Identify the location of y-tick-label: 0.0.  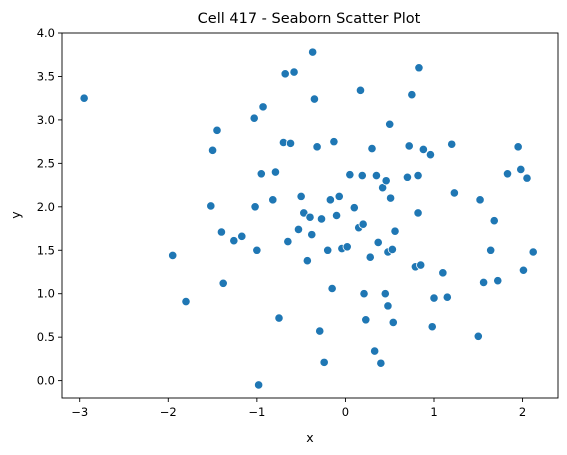
(46, 381).